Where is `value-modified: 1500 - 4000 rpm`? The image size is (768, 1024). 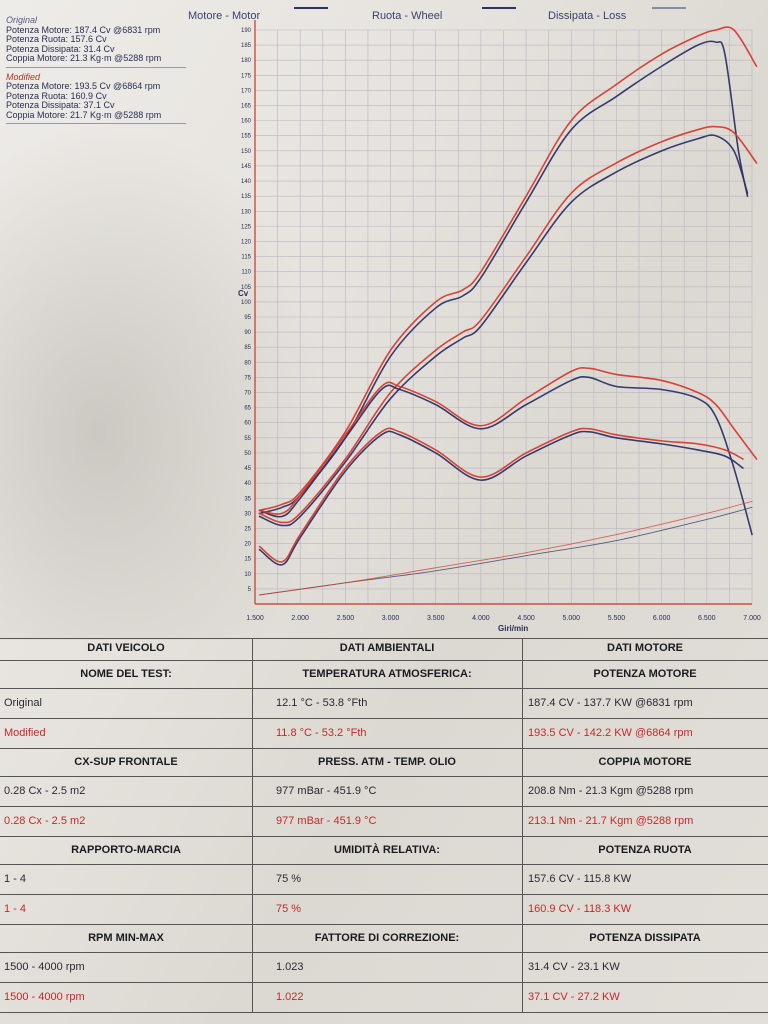 value-modified: 1500 - 4000 rpm is located at coordinates (44, 997).